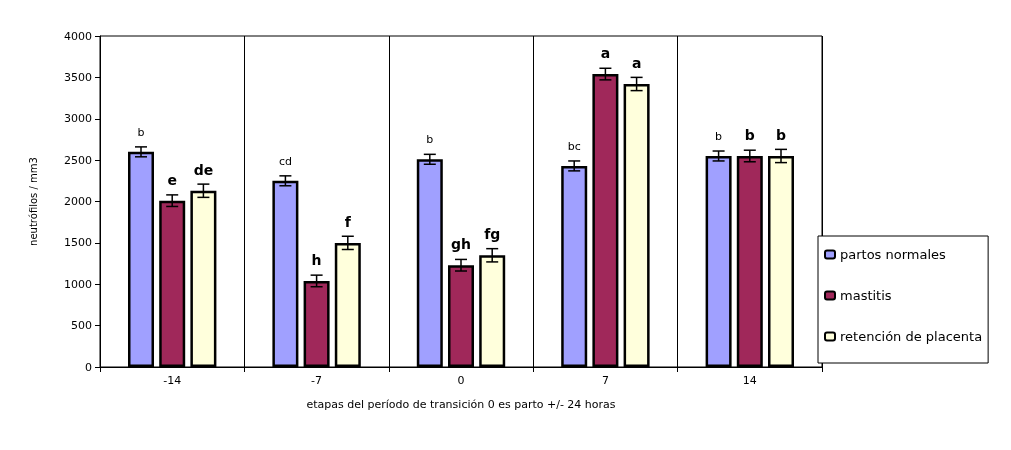 Image resolution: width=1011 pixels, height=450 pixels. I want to click on data-label: gh, so click(461, 244).